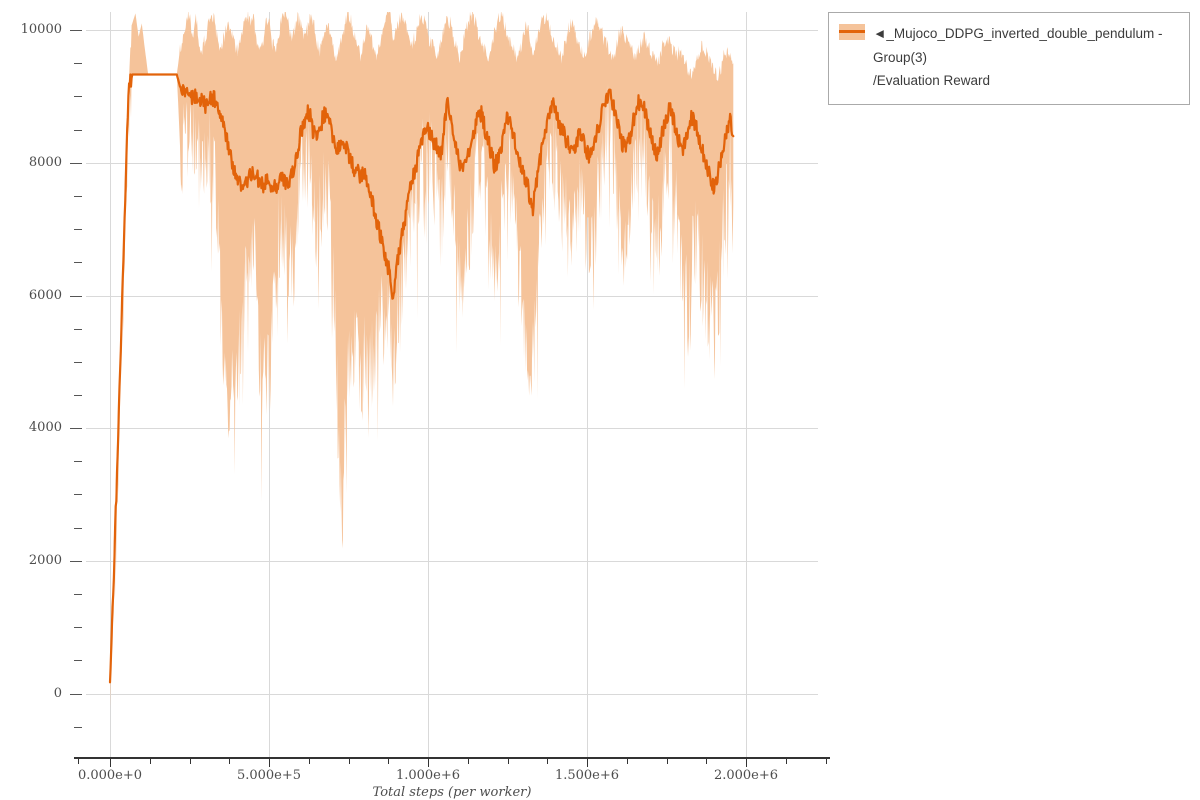 This screenshot has height=800, width=1200. I want to click on y-tick-label: 0, so click(57, 693).